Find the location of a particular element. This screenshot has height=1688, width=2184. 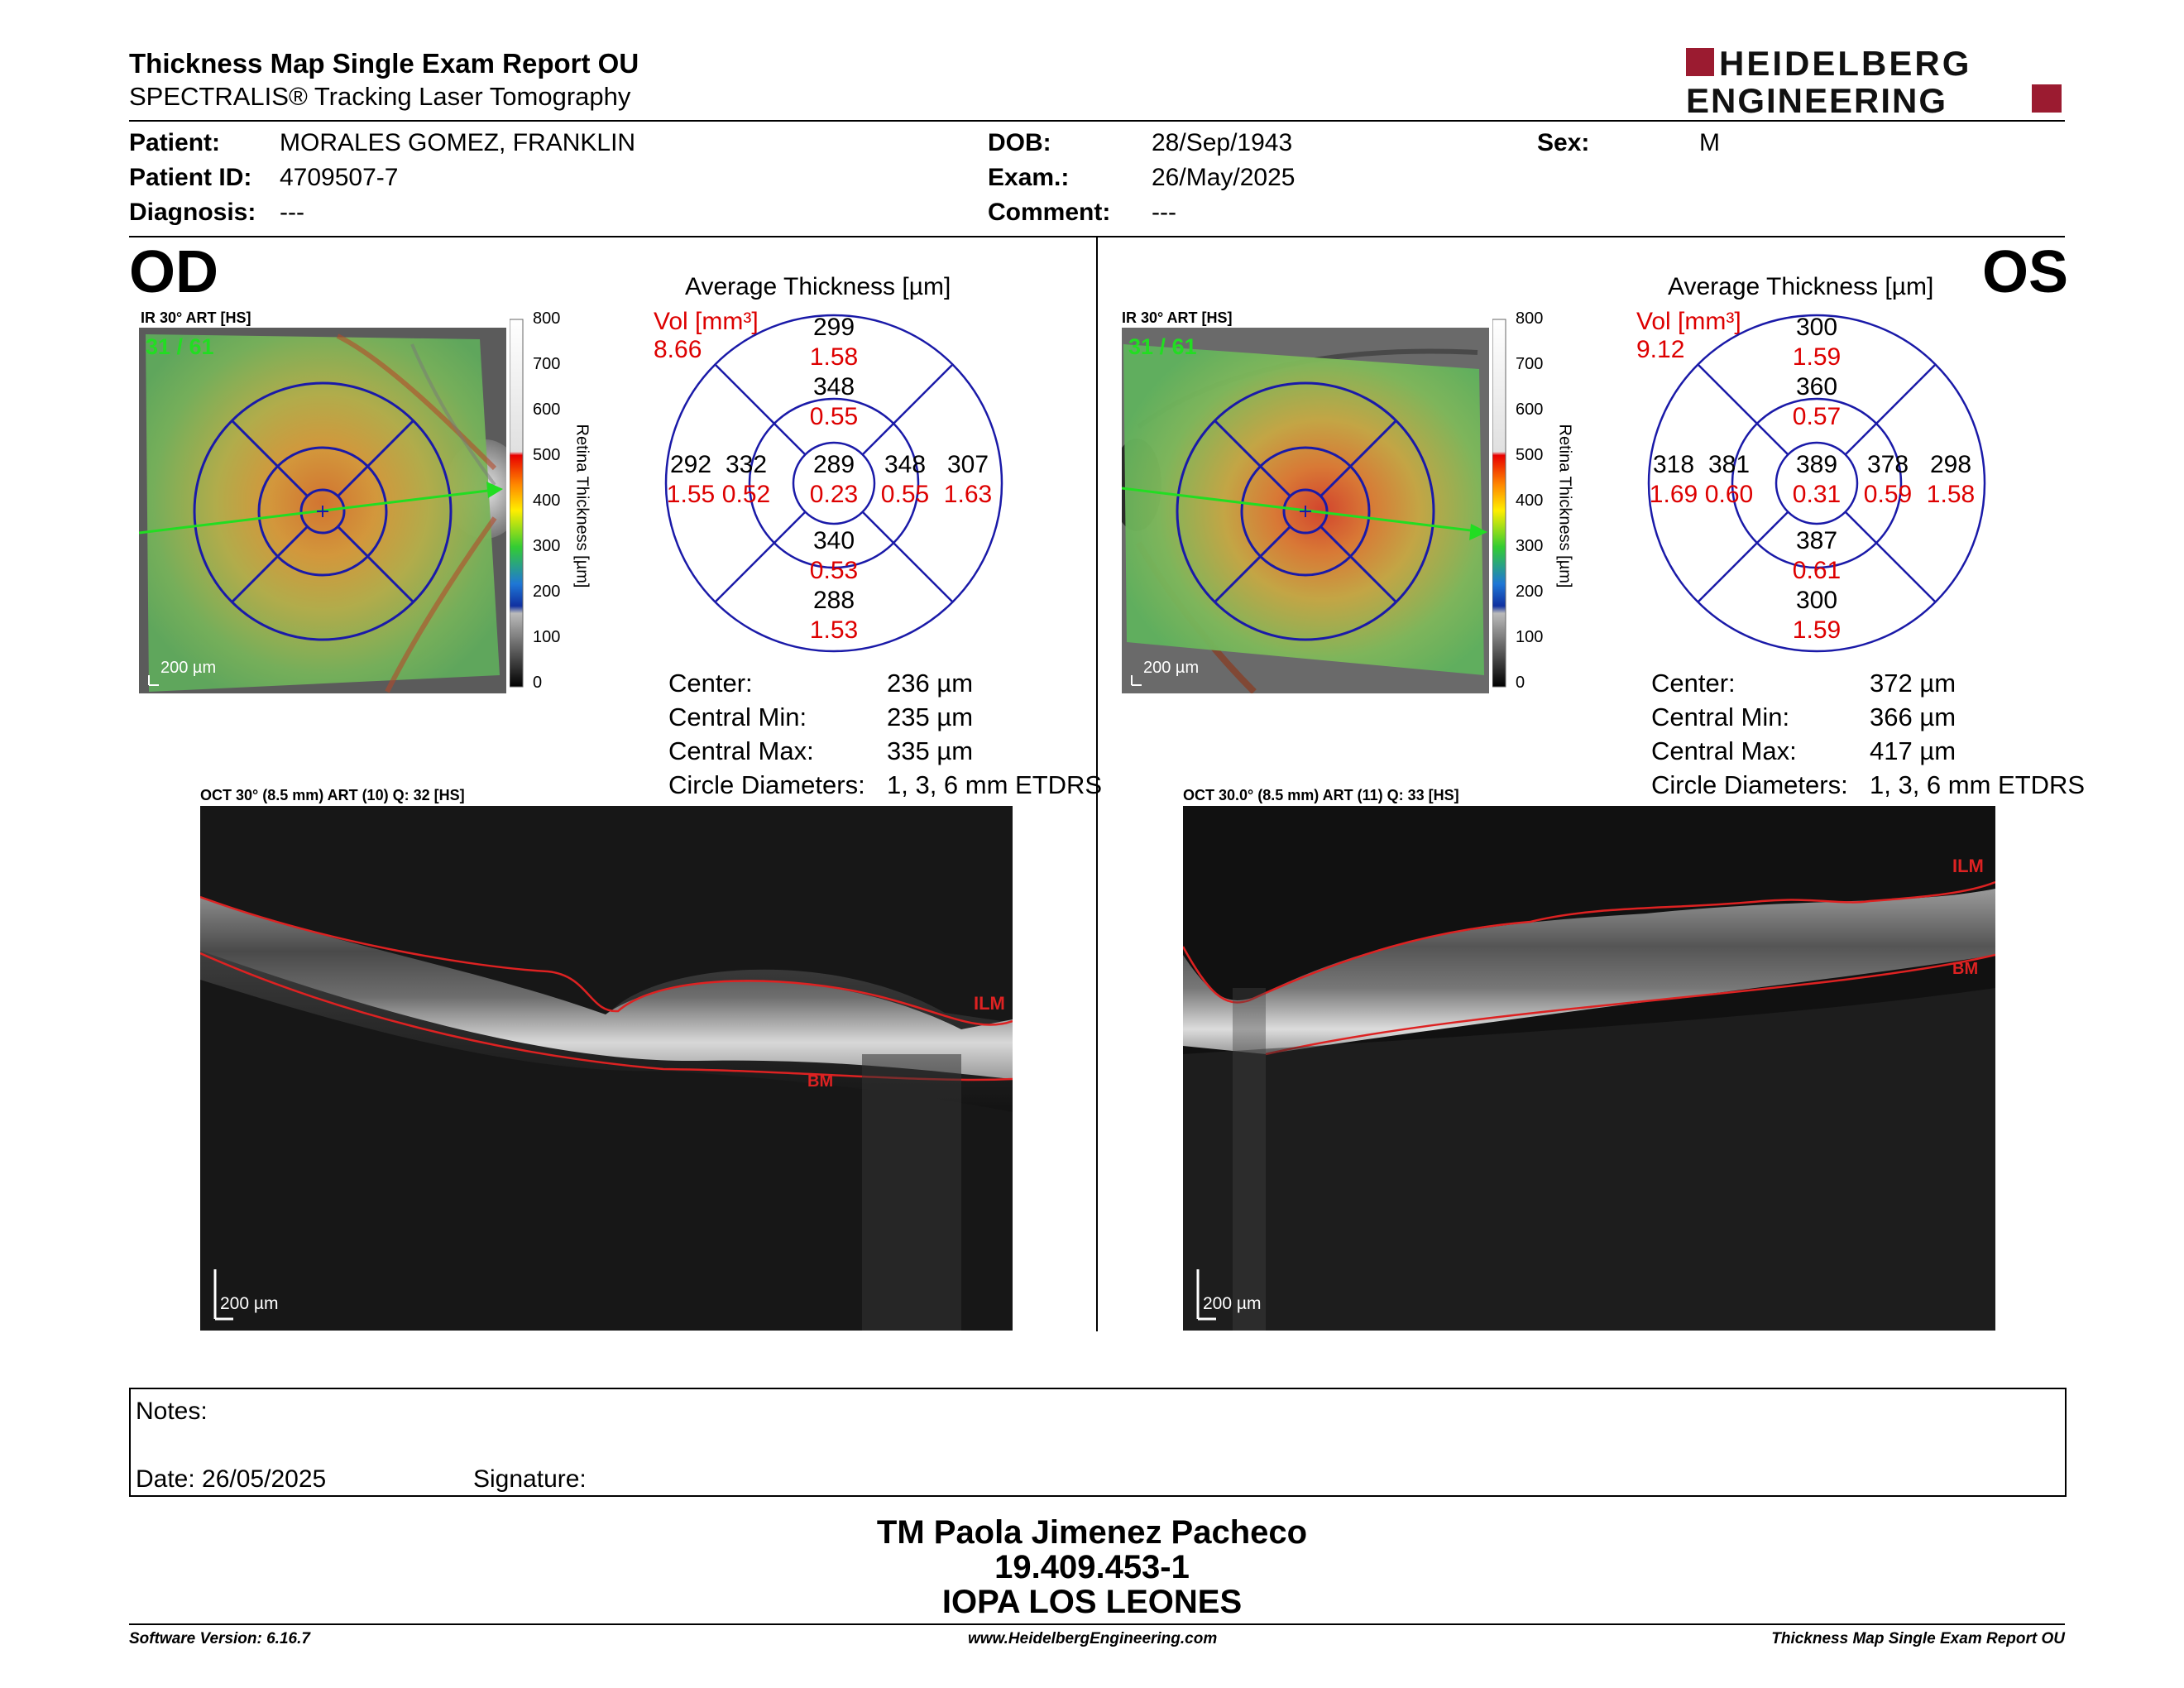

os-ir-label: IR 30° ART [HS] is located at coordinates (1177, 317).